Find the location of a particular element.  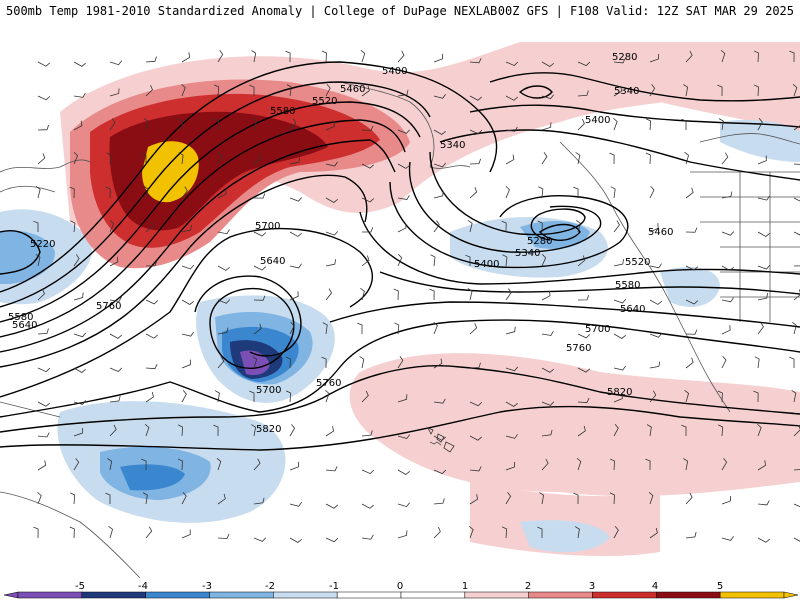

legend-arrow-right is located at coordinates (791, 595).